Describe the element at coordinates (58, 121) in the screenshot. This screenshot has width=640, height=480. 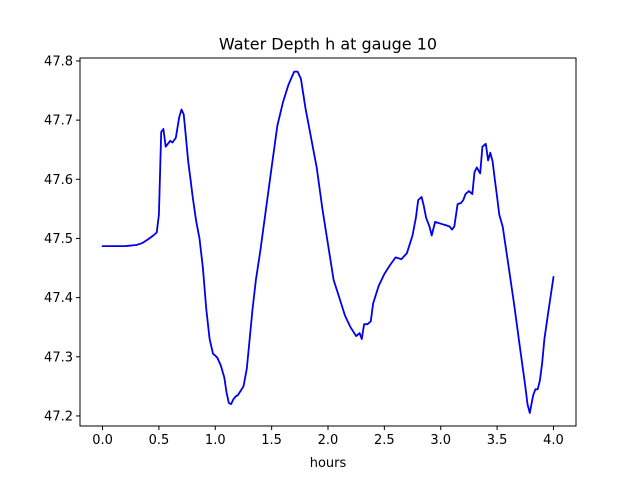
I see `y-tick-label: 47.7` at that location.